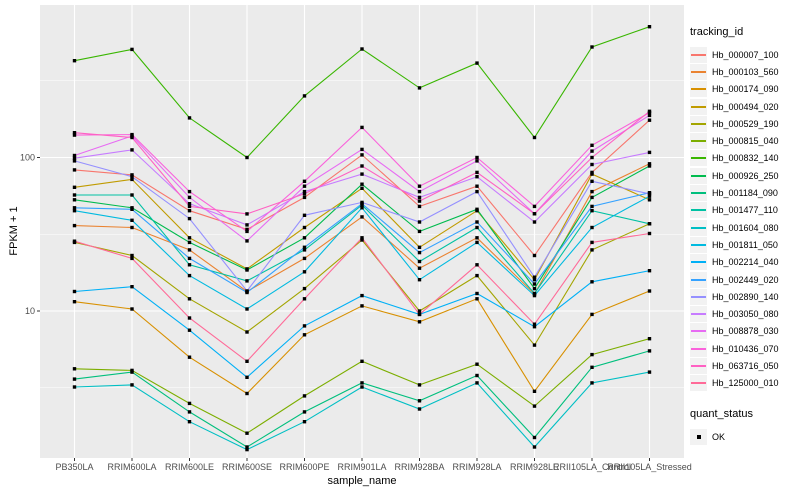  I want to click on y-tick-label: 10, so click(30, 311).